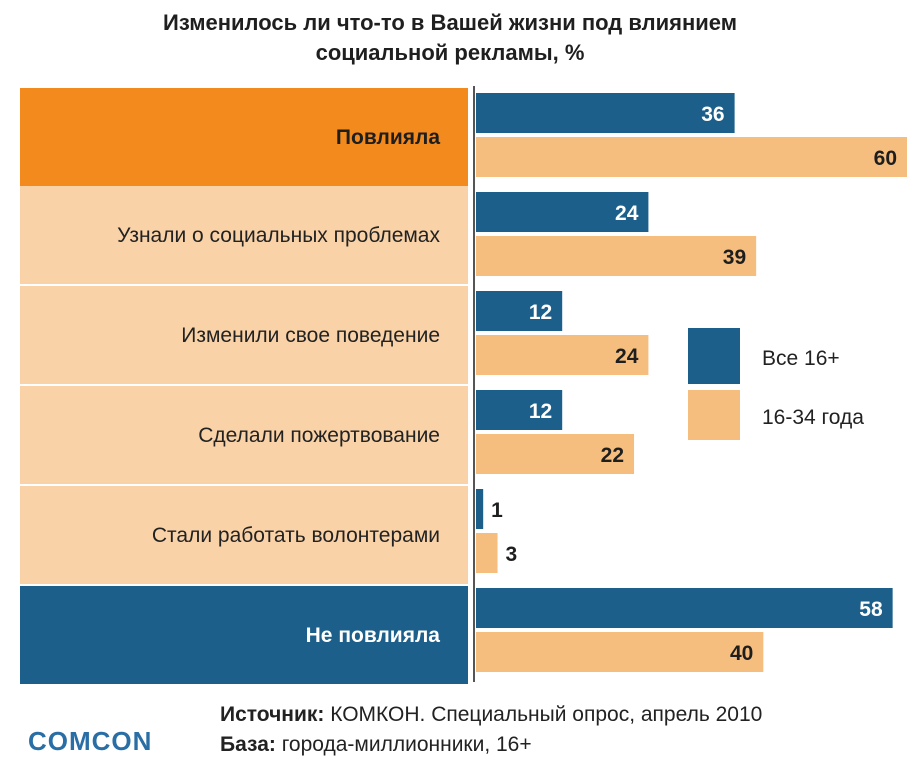 This screenshot has height=770, width=924. What do you see at coordinates (801, 358) in the screenshot?
I see `legend-label-all-16plus: Все 16+` at bounding box center [801, 358].